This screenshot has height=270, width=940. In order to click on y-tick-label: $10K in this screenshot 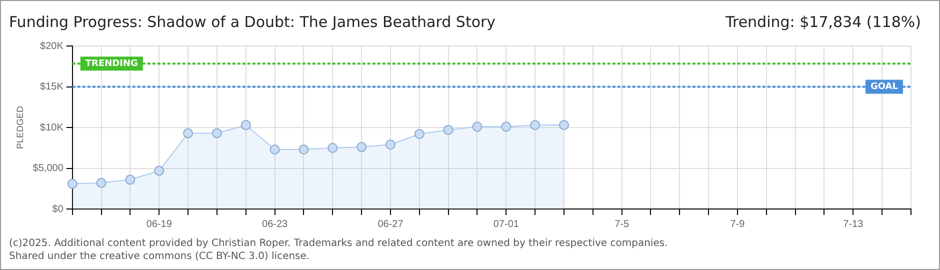, I will do `click(52, 128)`.